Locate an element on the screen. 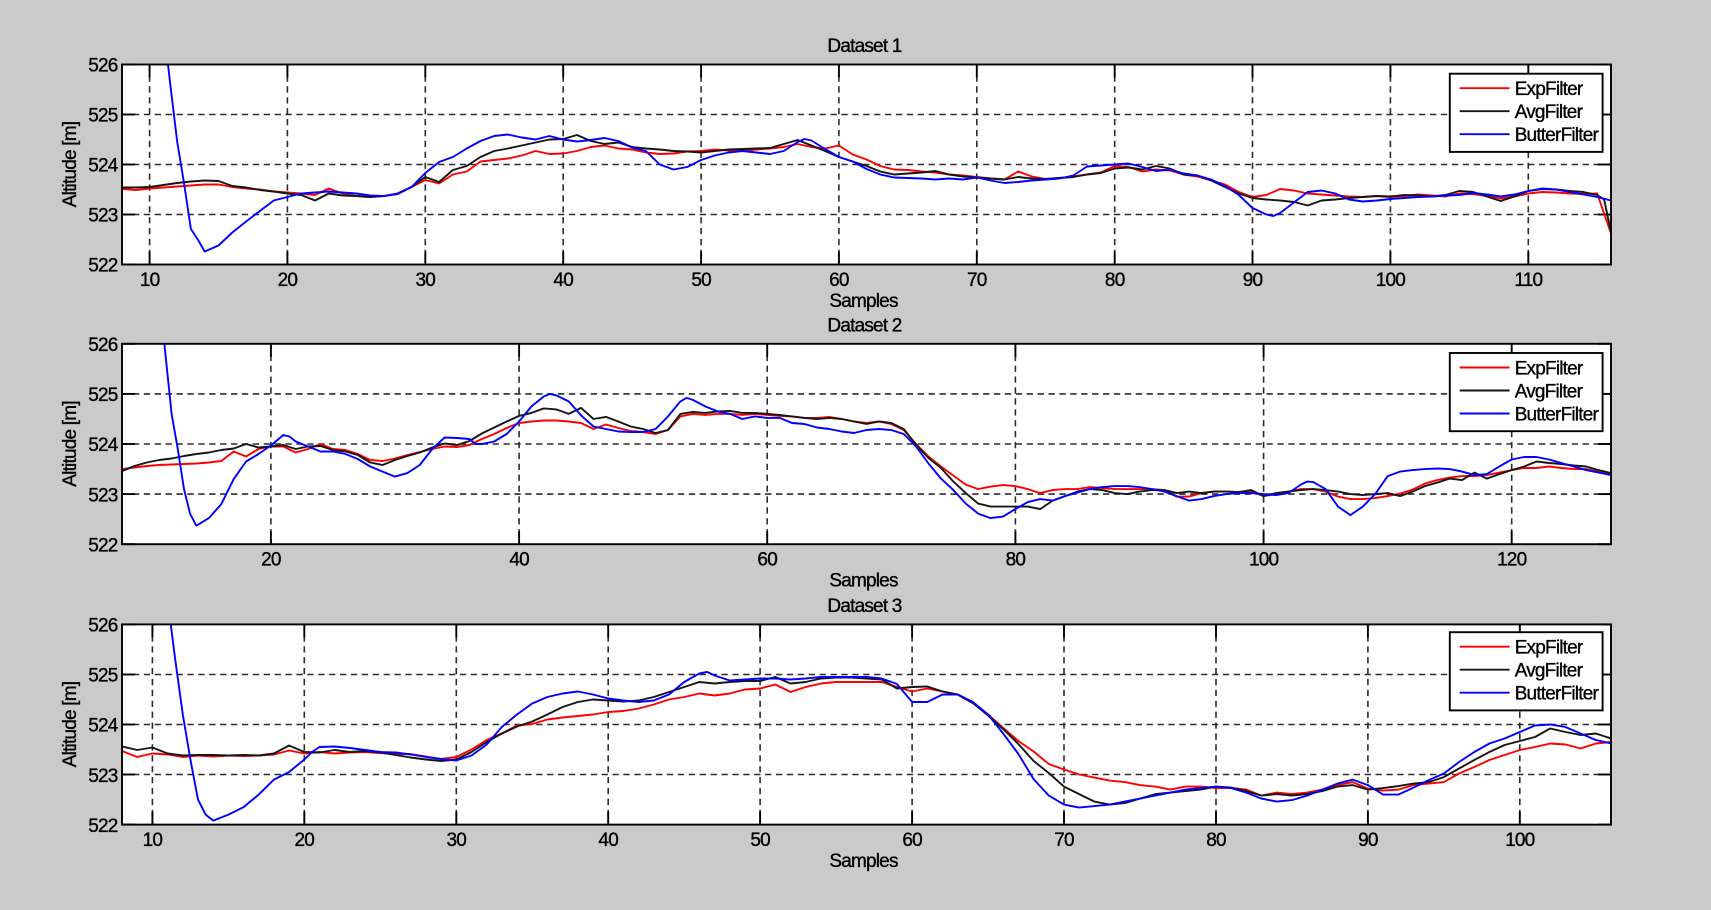 The height and width of the screenshot is (910, 1711). svg-text: 110 is located at coordinates (1528, 280).